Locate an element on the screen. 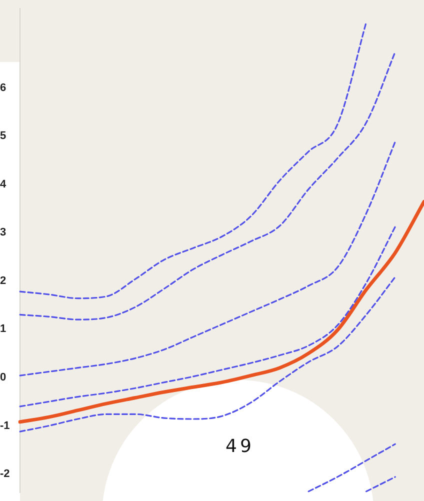 The image size is (424, 501). y-tick-label: 4 is located at coordinates (3, 184).